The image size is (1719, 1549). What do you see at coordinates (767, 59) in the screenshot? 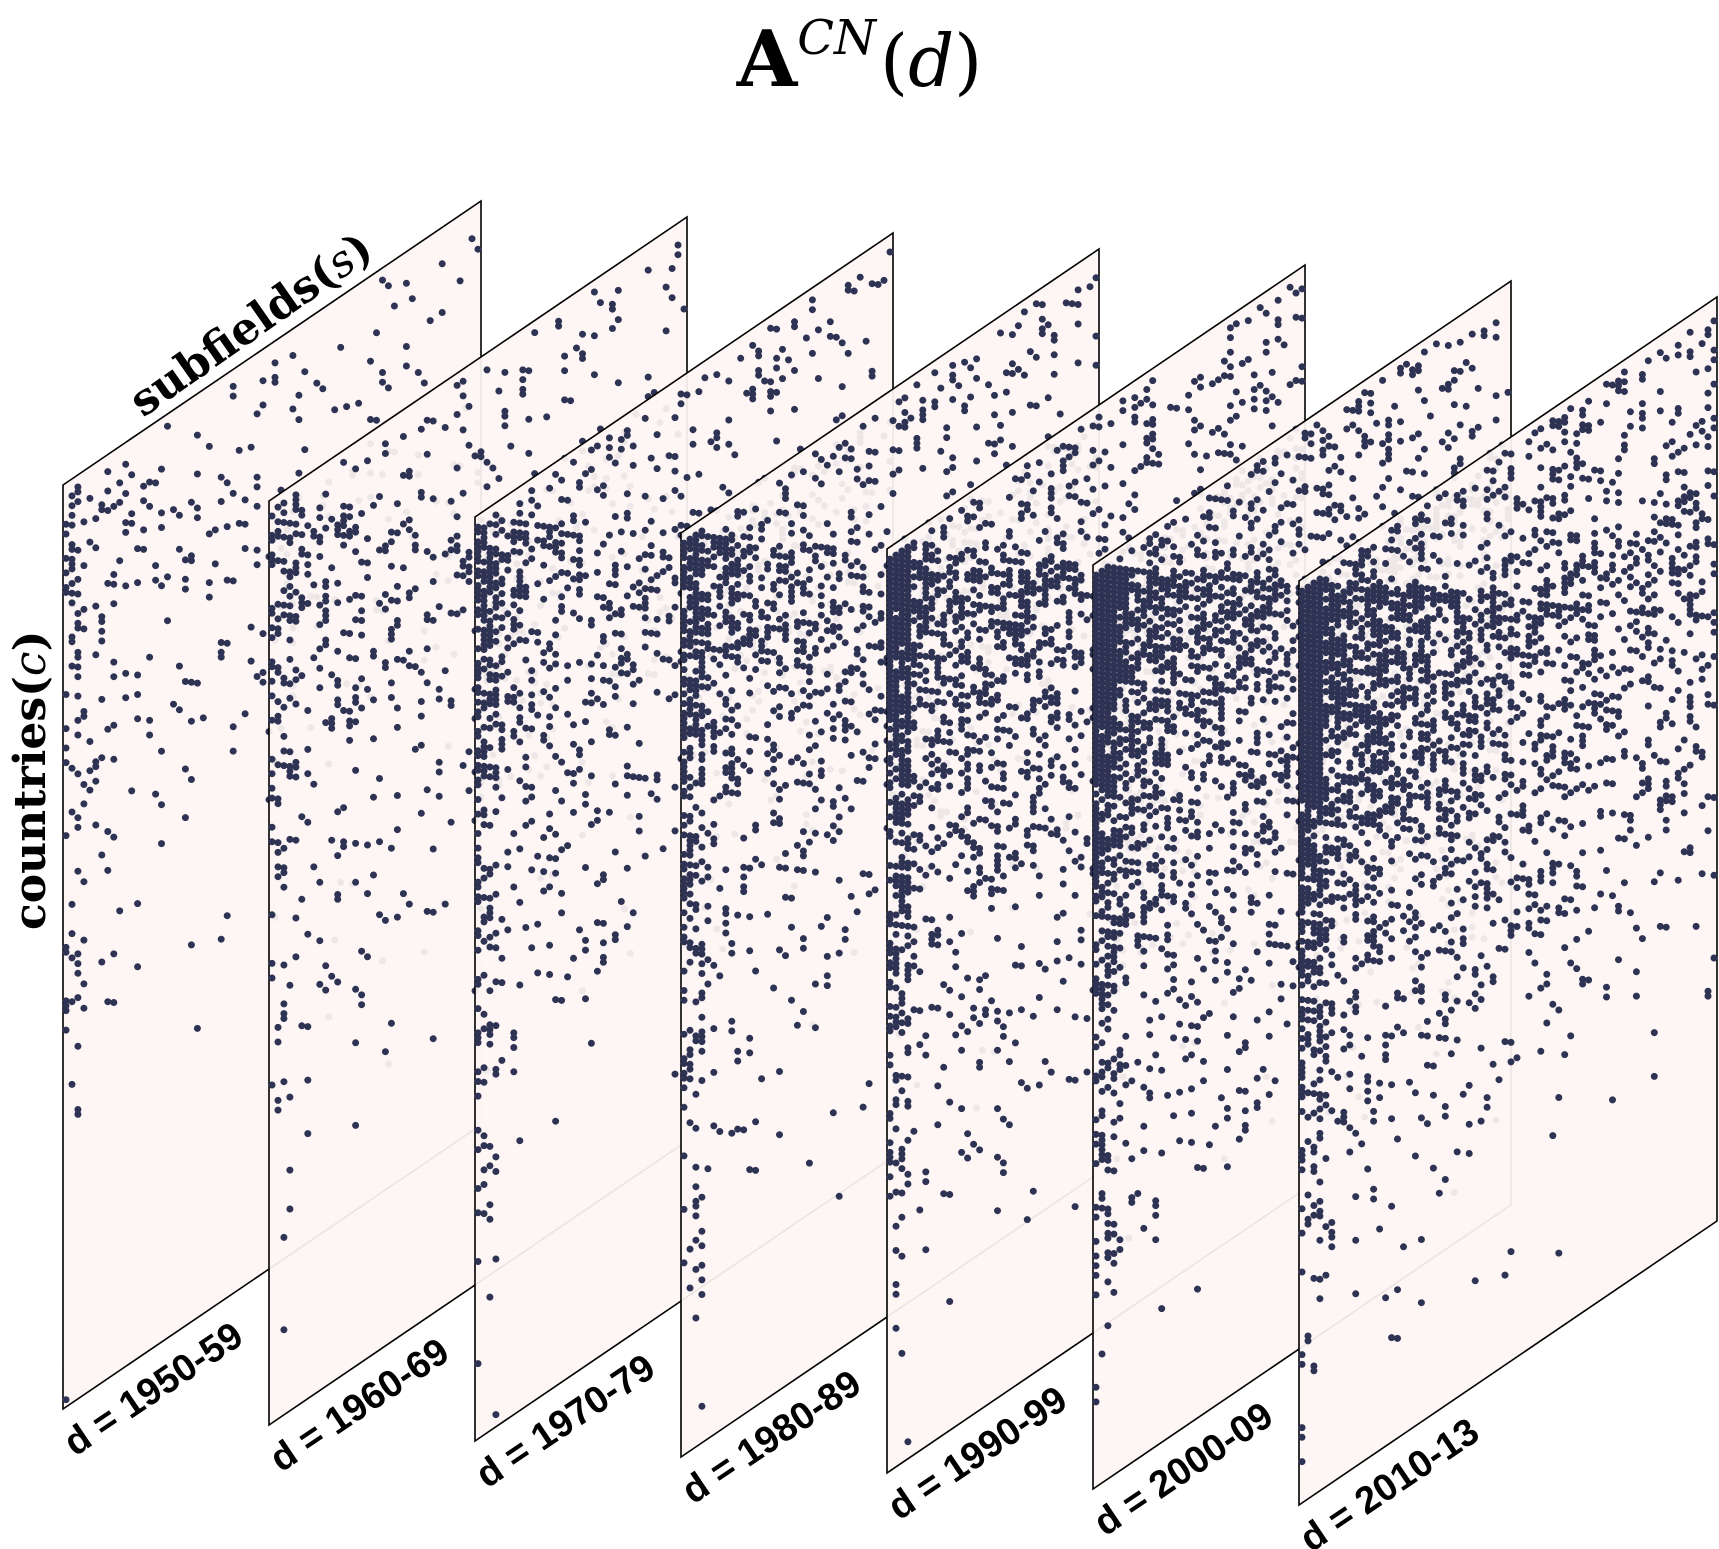
I see `title-symbol: A` at bounding box center [767, 59].